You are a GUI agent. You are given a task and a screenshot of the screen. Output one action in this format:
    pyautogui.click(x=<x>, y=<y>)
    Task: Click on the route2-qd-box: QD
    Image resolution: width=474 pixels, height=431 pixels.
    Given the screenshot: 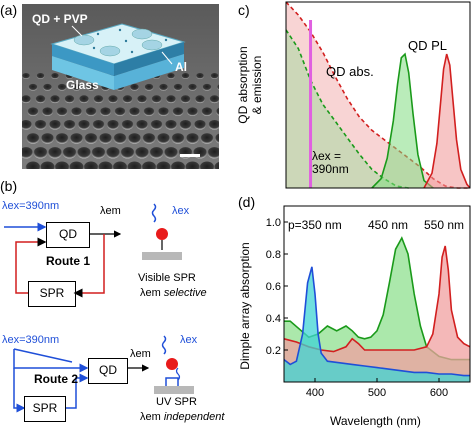 What is the action you would take?
    pyautogui.click(x=108, y=371)
    